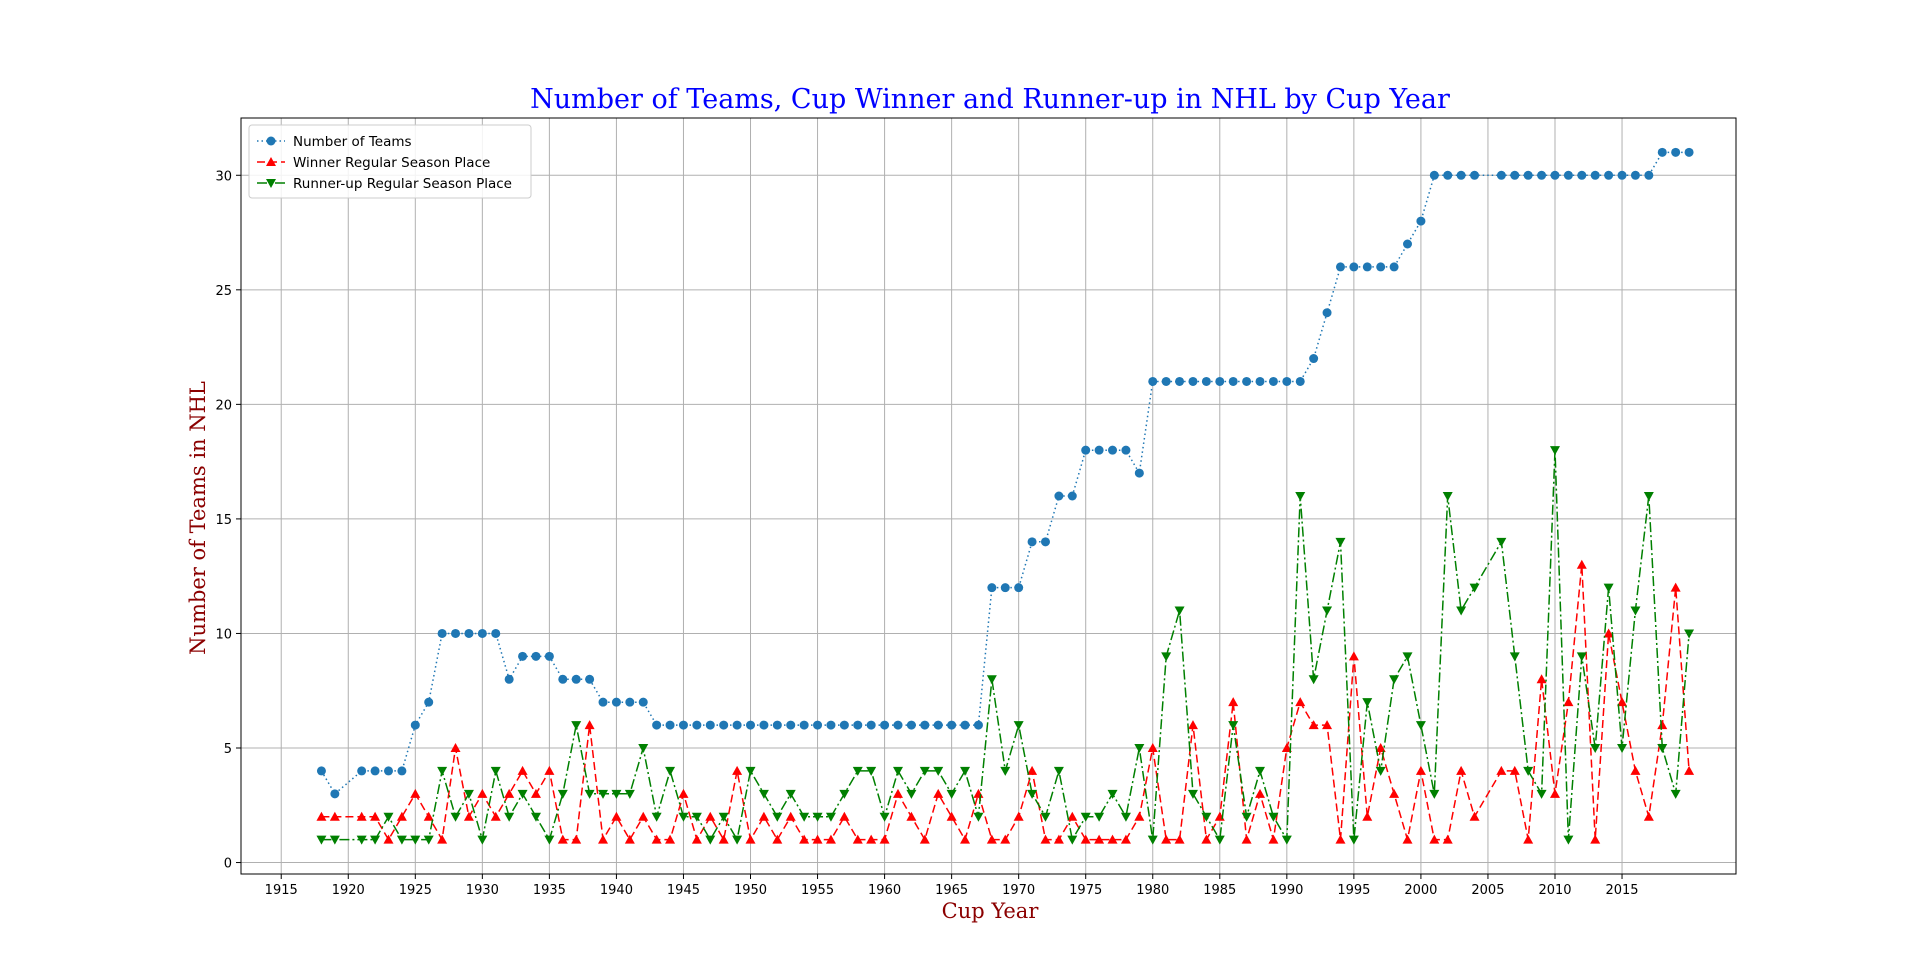 The height and width of the screenshot is (977, 1920). I want to click on legend-box, so click(390, 161).